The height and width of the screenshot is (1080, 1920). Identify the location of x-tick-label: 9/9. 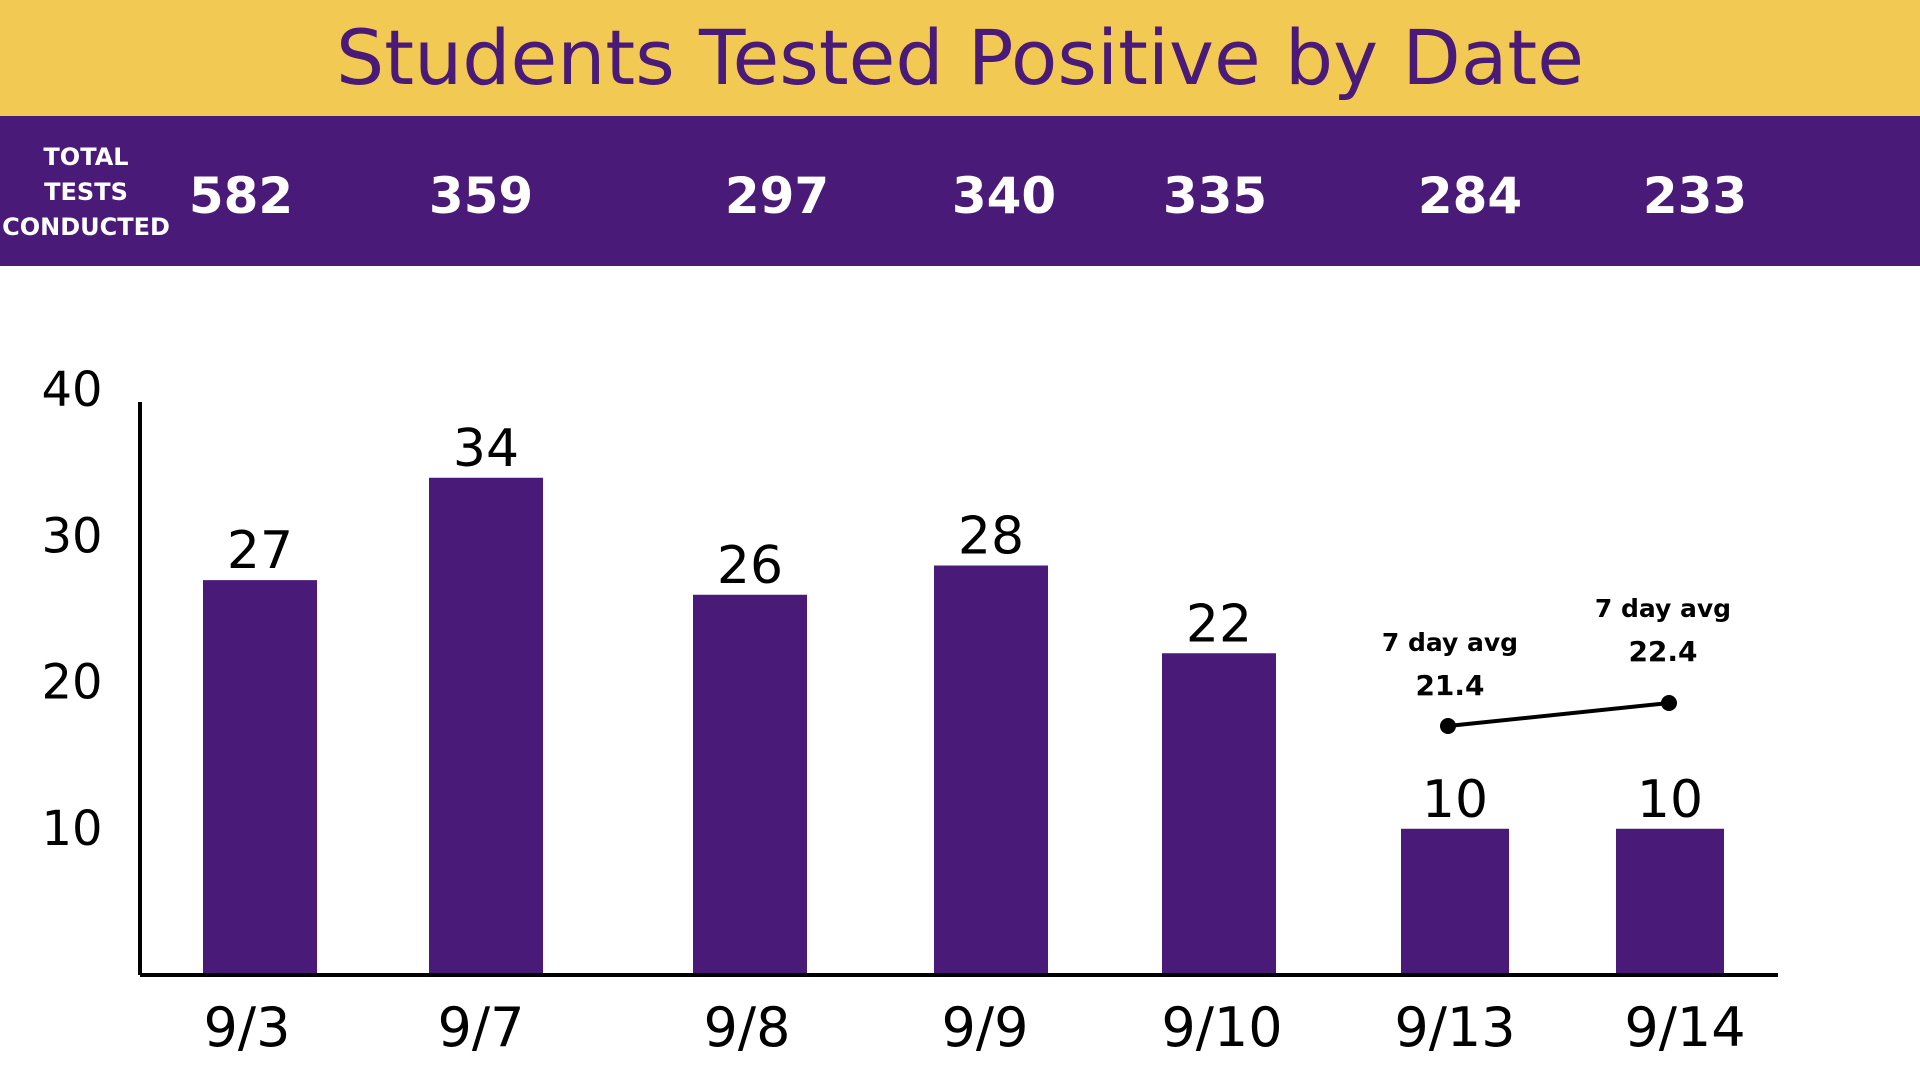
(985, 1027).